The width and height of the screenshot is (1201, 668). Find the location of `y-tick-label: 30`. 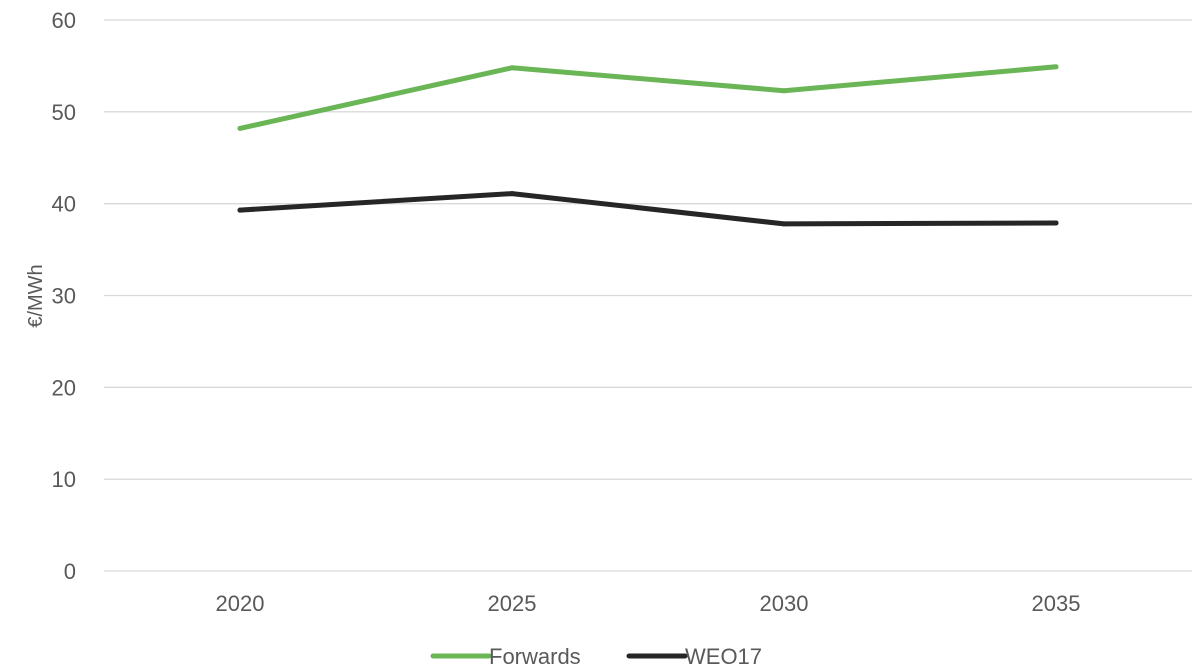

y-tick-label: 30 is located at coordinates (64, 296).